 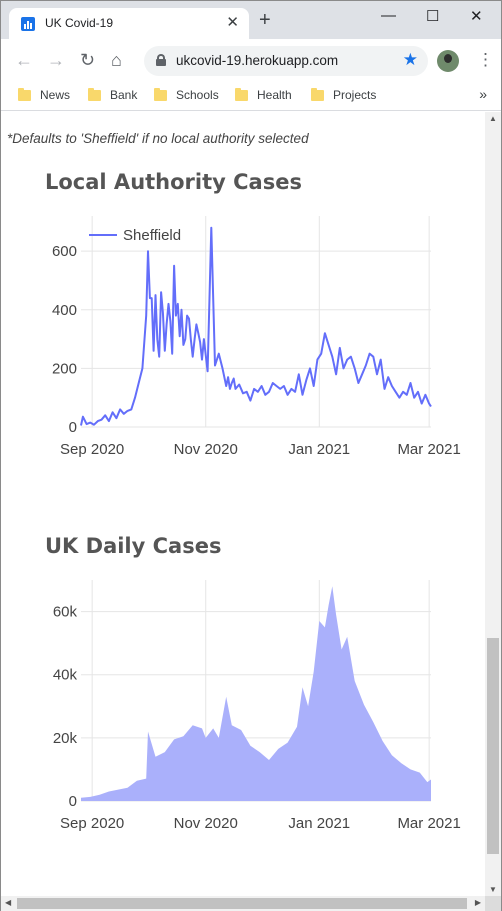 I want to click on y-tick-label: 600, so click(x=64, y=251).